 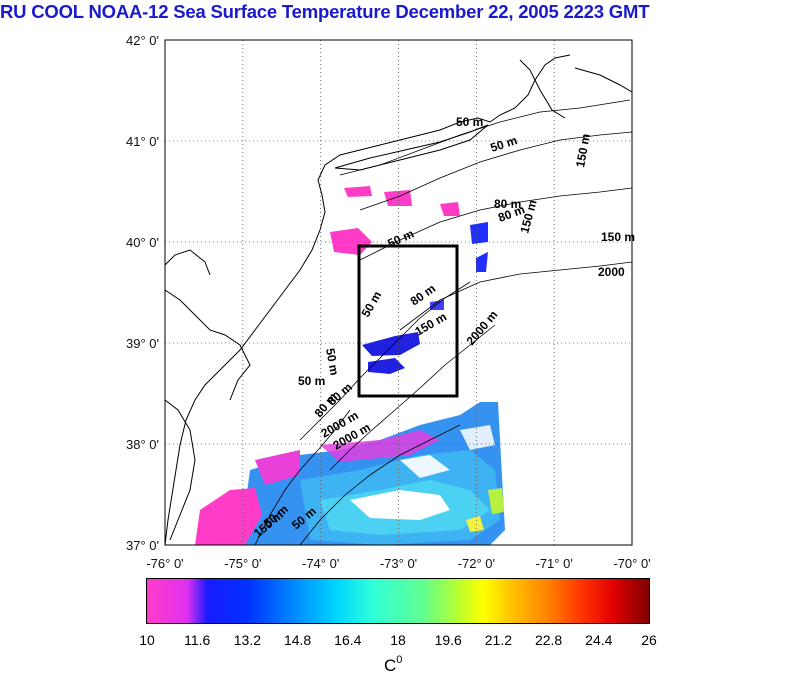 I want to click on latitude-label: 37° 0', so click(x=142, y=545).